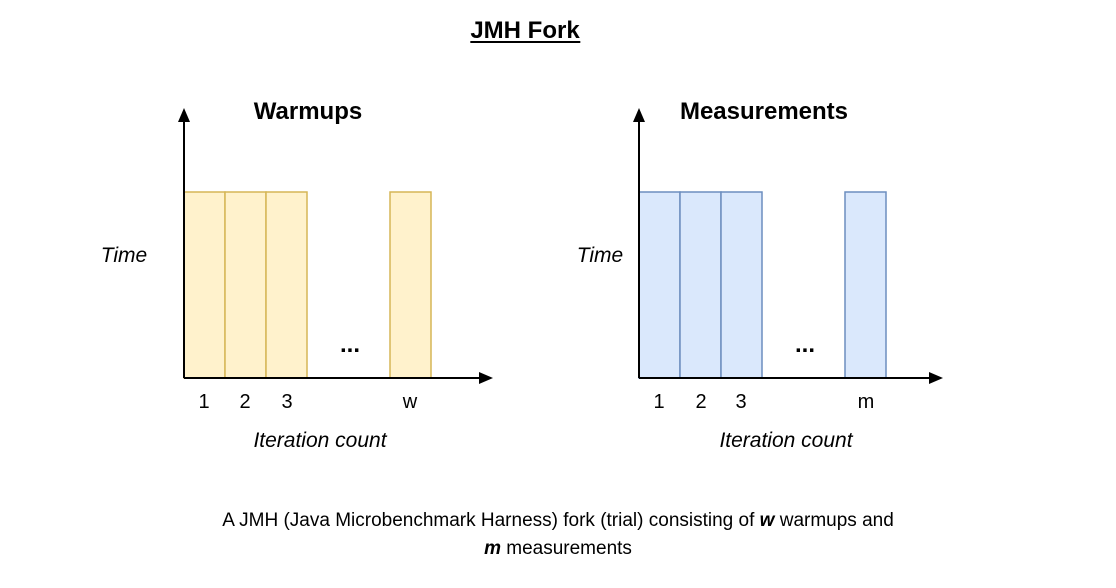 This screenshot has height=588, width=1116. I want to click on warmups-x-axis-label: Iteration count, so click(320, 440).